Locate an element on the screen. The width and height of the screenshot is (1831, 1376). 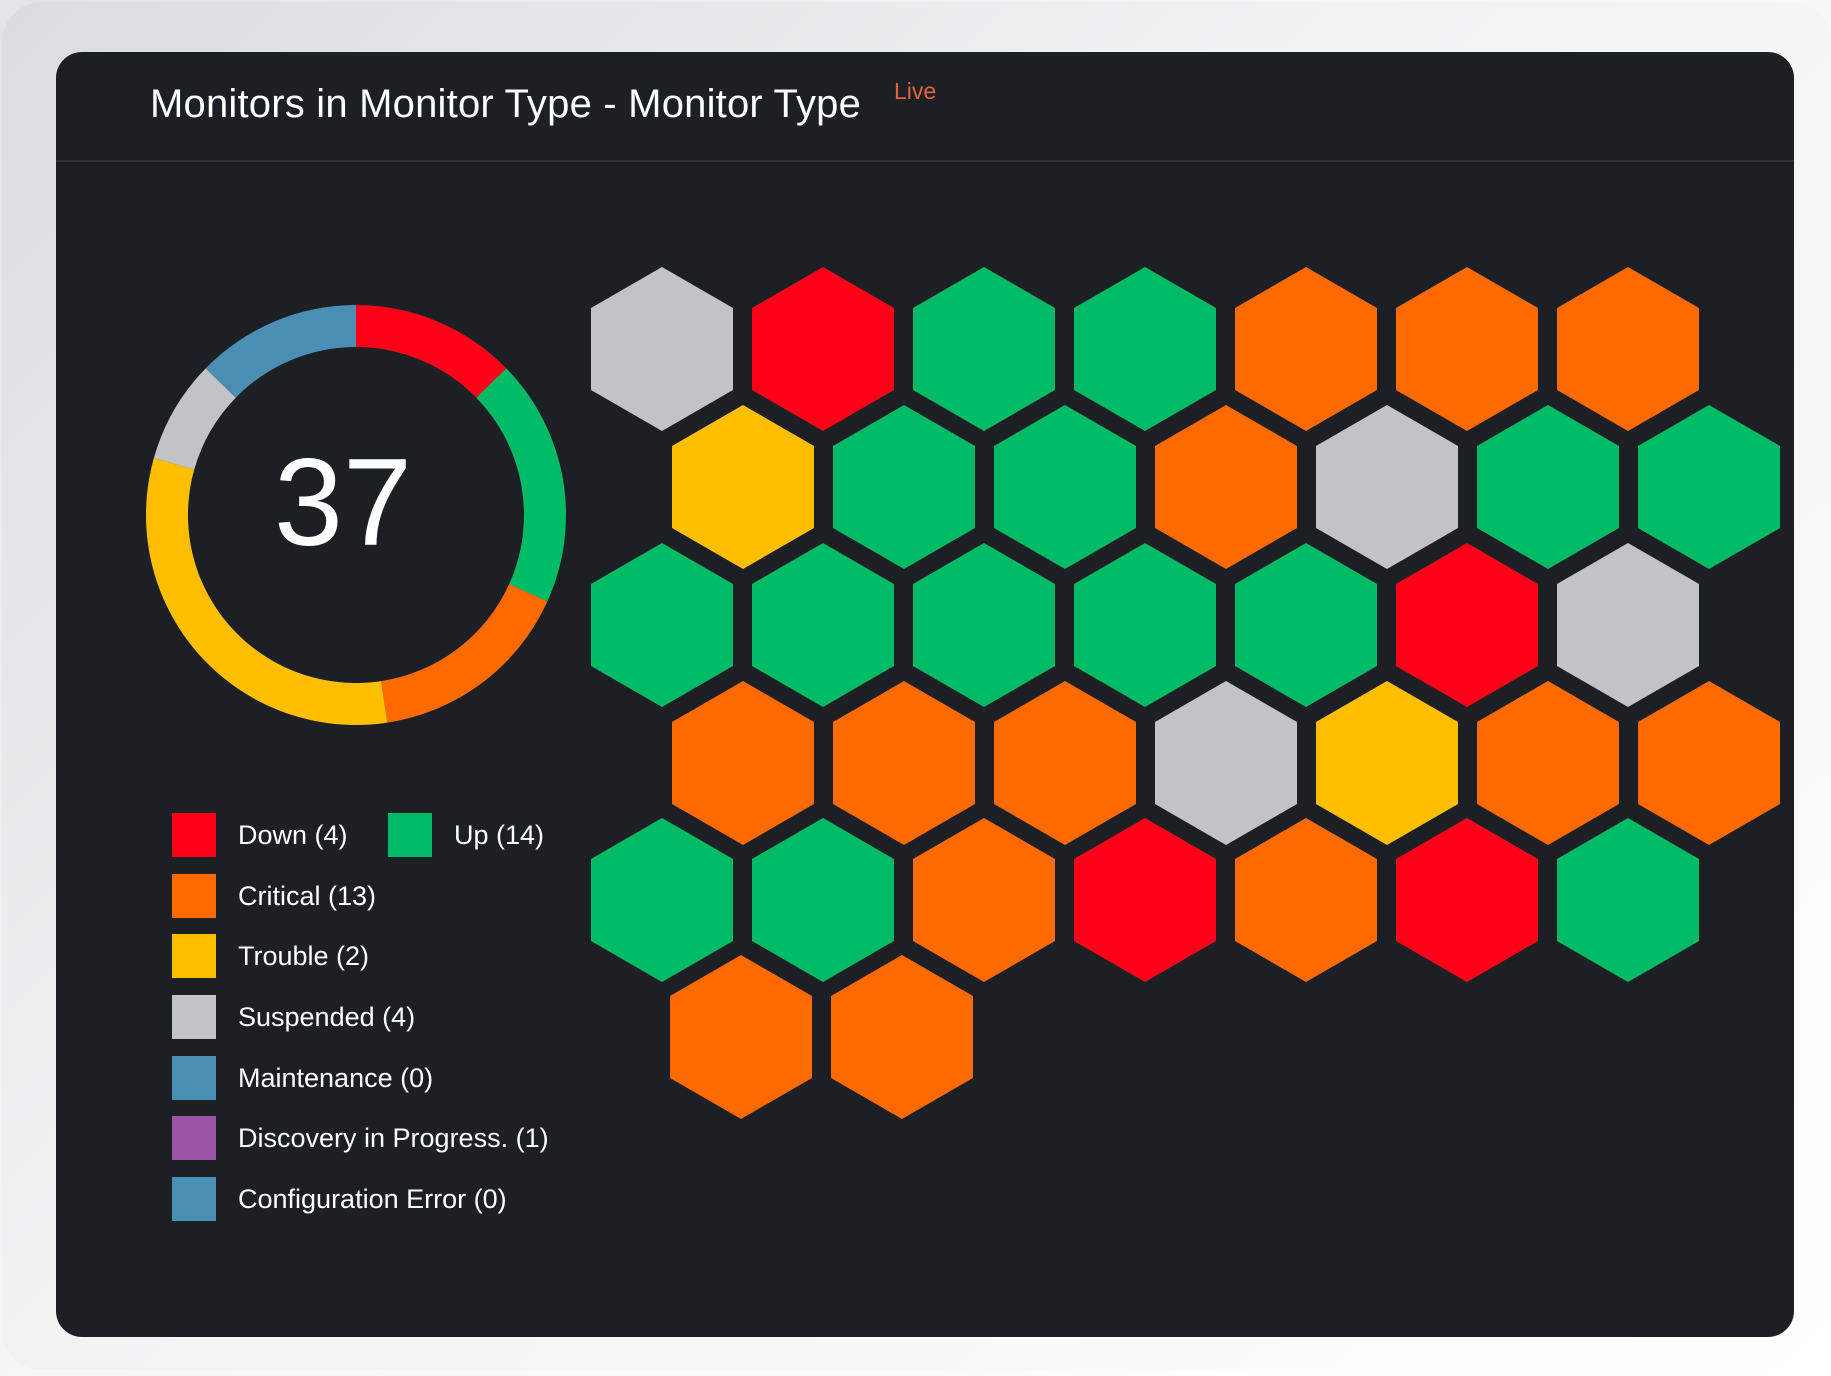
legend-swatch-suspended is located at coordinates (194, 1017).